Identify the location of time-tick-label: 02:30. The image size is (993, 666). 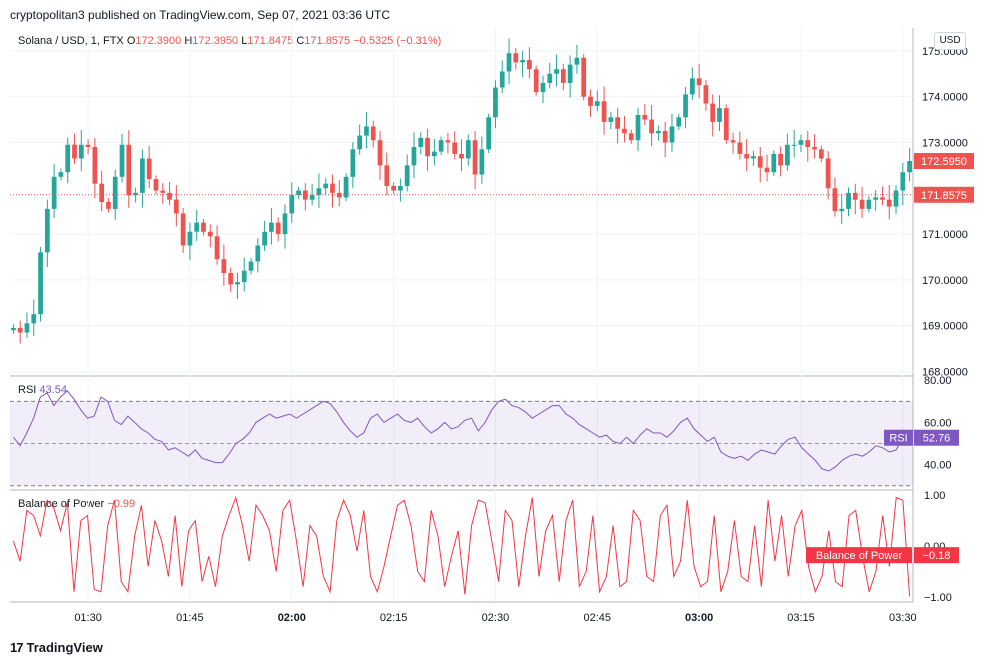
(496, 618).